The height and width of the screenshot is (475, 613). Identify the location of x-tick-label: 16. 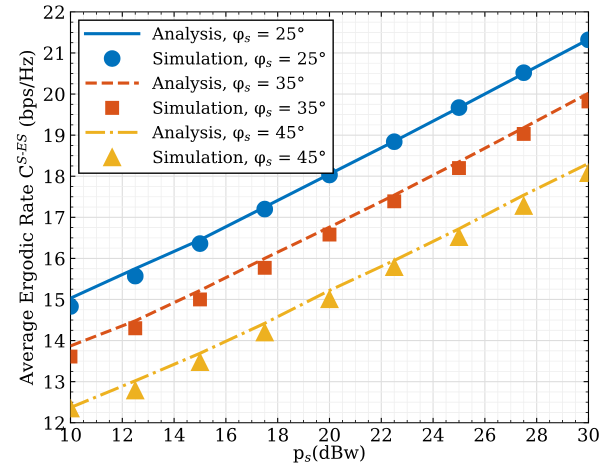
(226, 435).